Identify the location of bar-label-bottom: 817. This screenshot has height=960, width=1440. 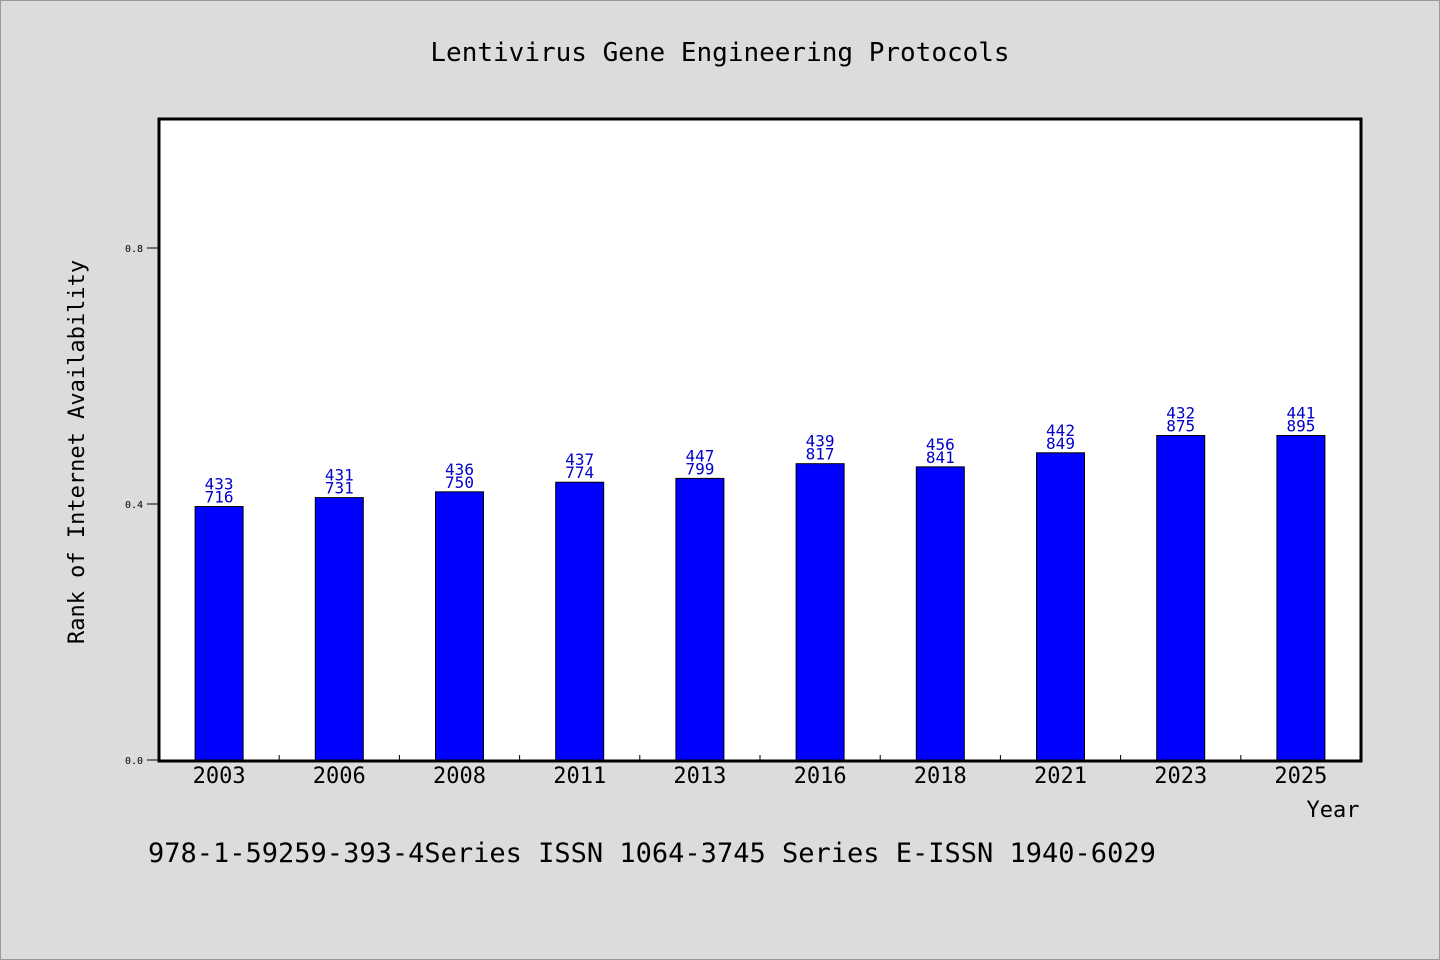
(820, 454).